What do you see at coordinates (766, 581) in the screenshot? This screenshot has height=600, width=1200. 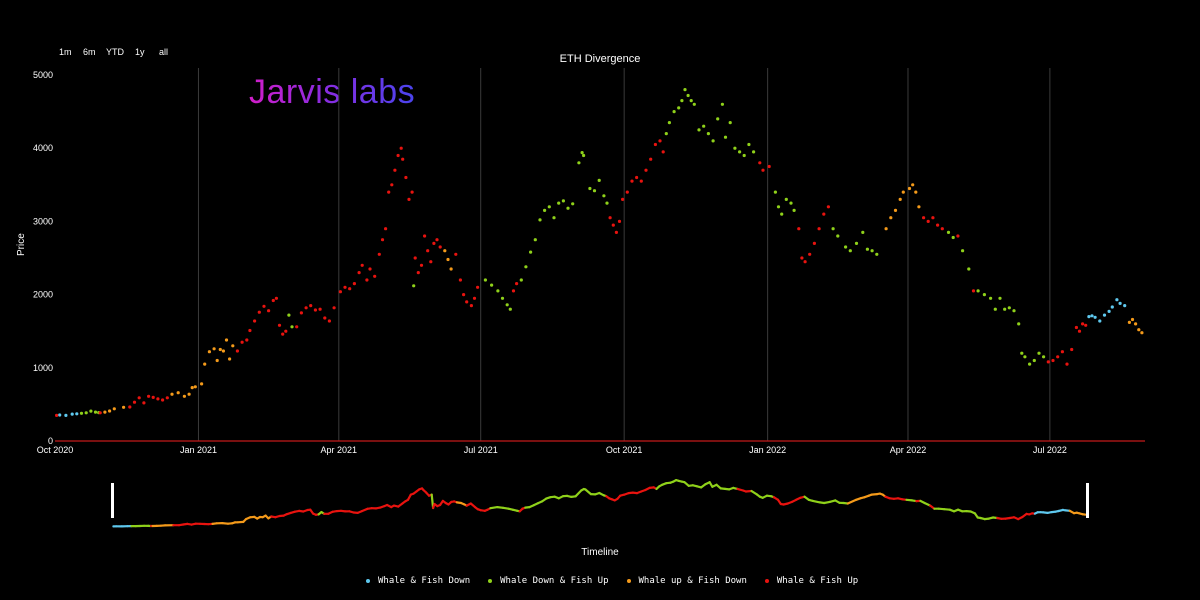 I see `legend-marker` at bounding box center [766, 581].